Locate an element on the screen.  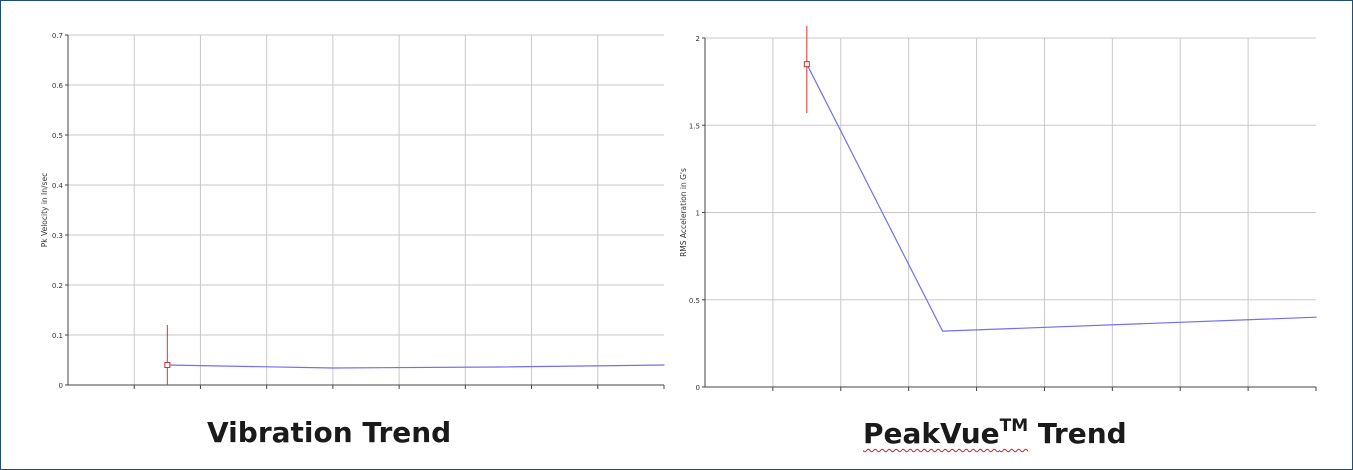
peakvue-trend-caption: PeakVueTM Trend is located at coordinates (995, 433).